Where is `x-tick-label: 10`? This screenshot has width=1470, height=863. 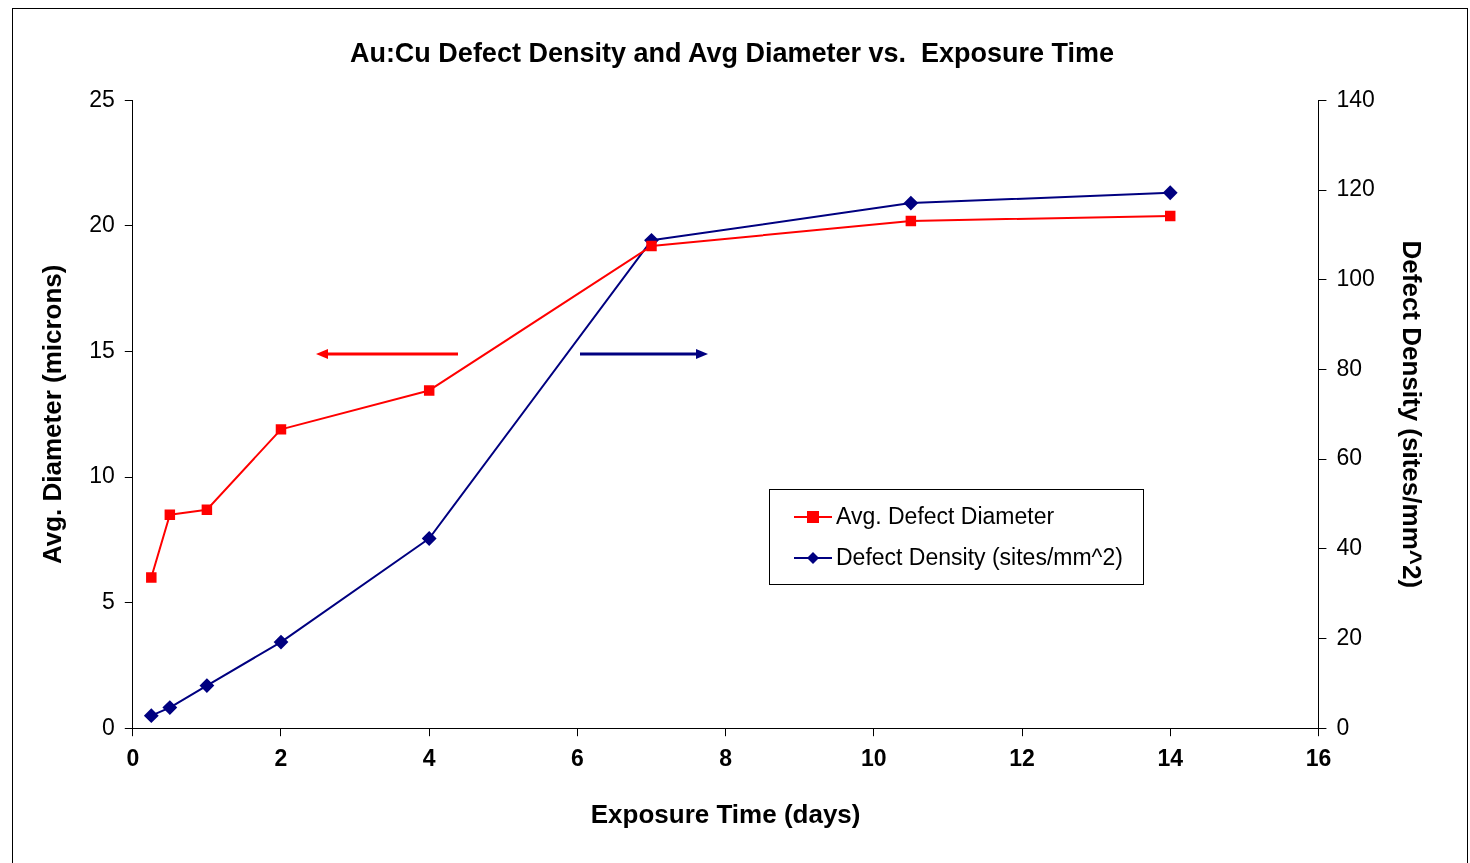
x-tick-label: 10 is located at coordinates (874, 758).